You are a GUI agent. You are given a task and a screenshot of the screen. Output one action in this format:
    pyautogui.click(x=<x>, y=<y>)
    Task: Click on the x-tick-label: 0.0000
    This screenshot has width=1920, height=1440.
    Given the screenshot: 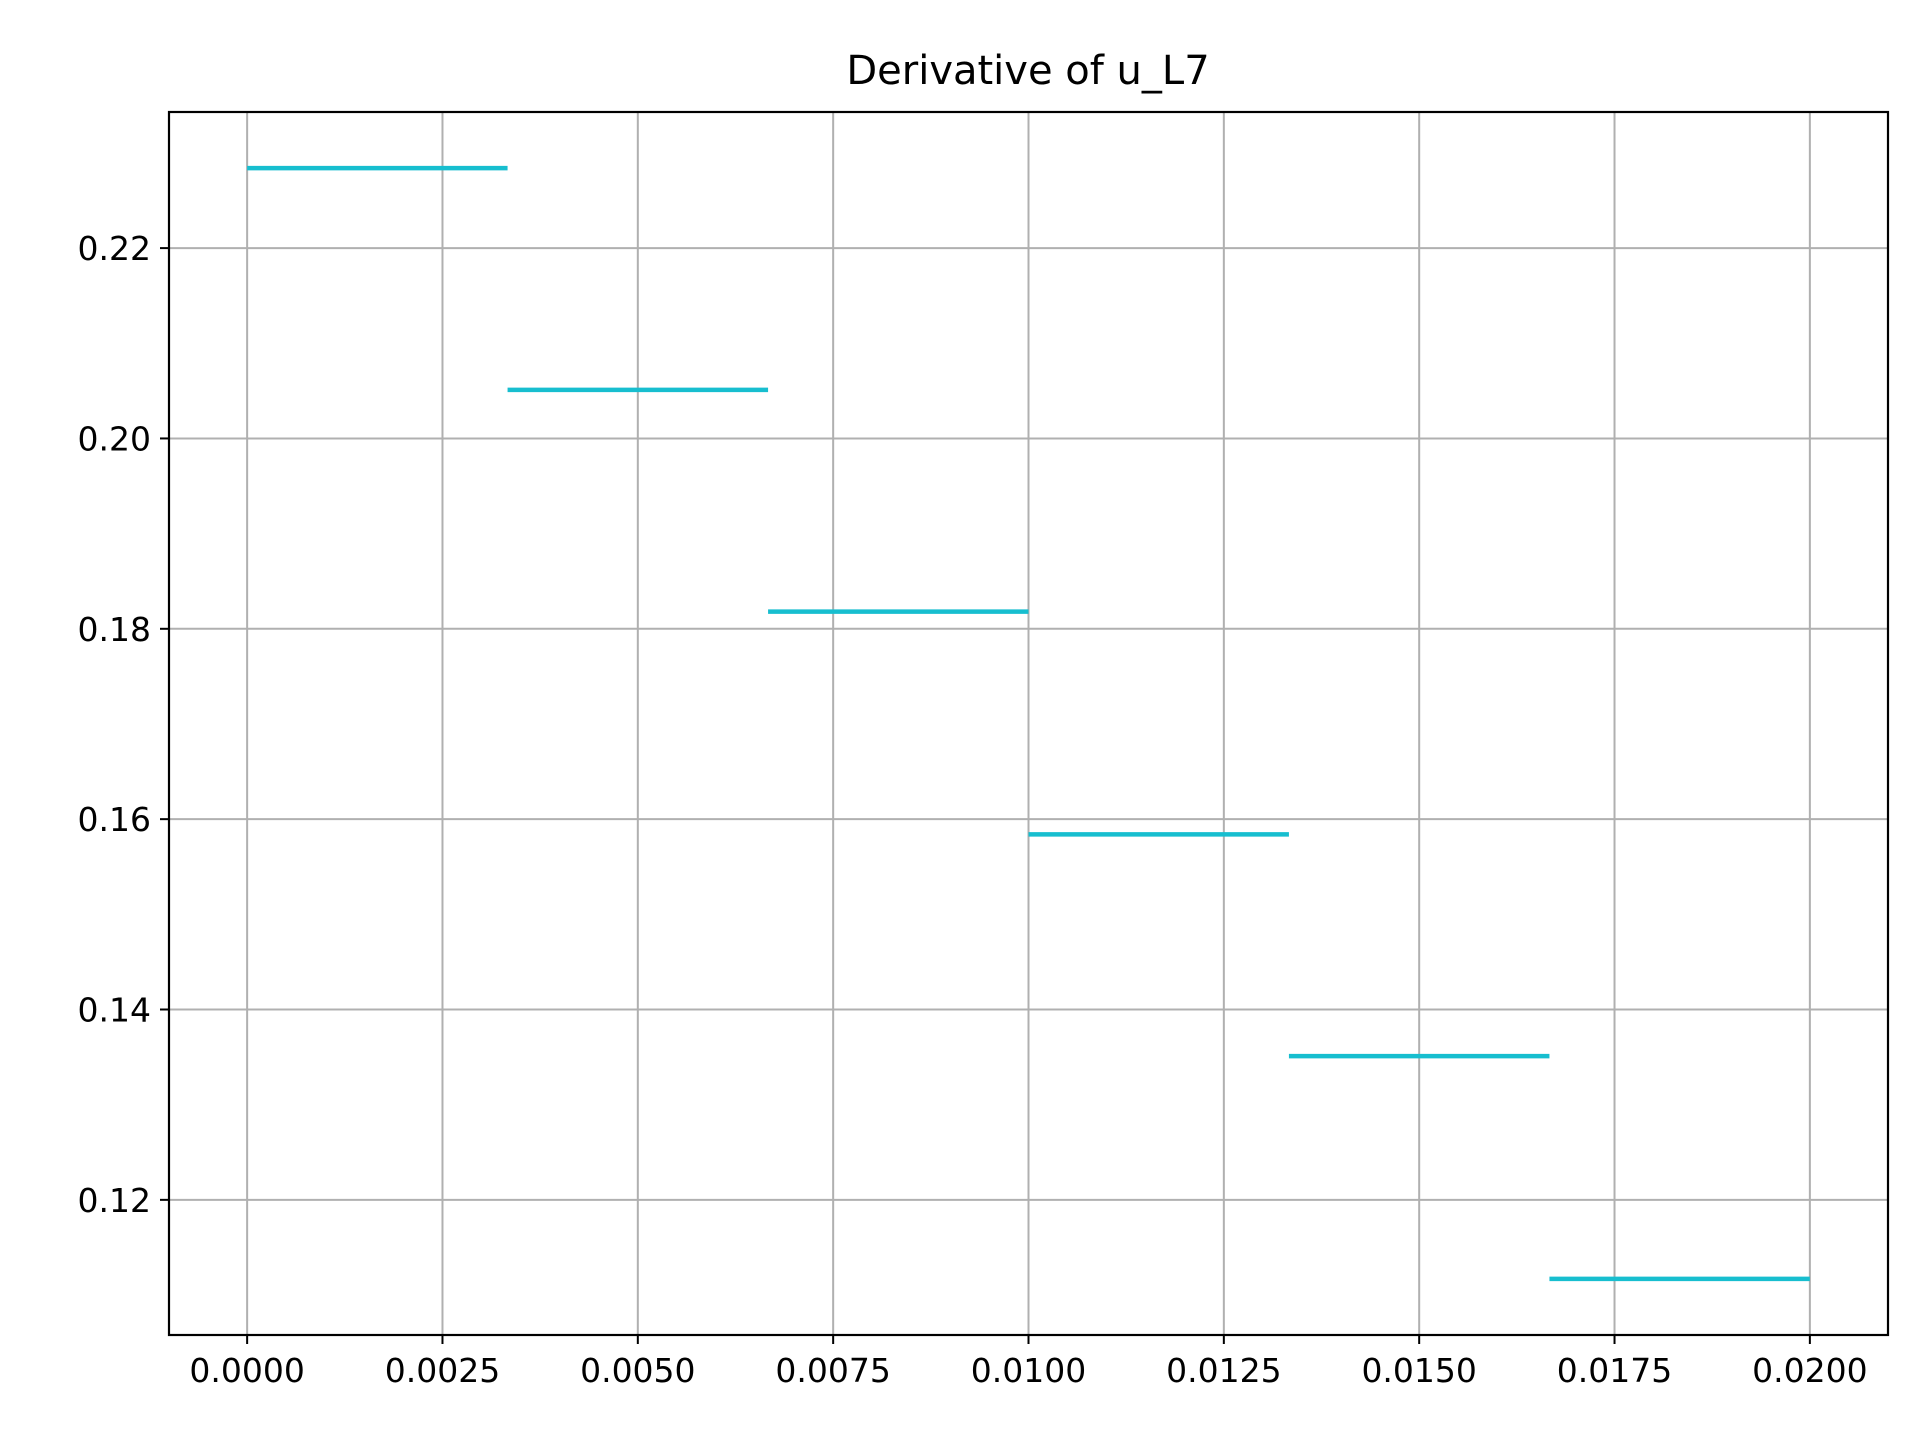 What is the action you would take?
    pyautogui.click(x=246, y=1370)
    